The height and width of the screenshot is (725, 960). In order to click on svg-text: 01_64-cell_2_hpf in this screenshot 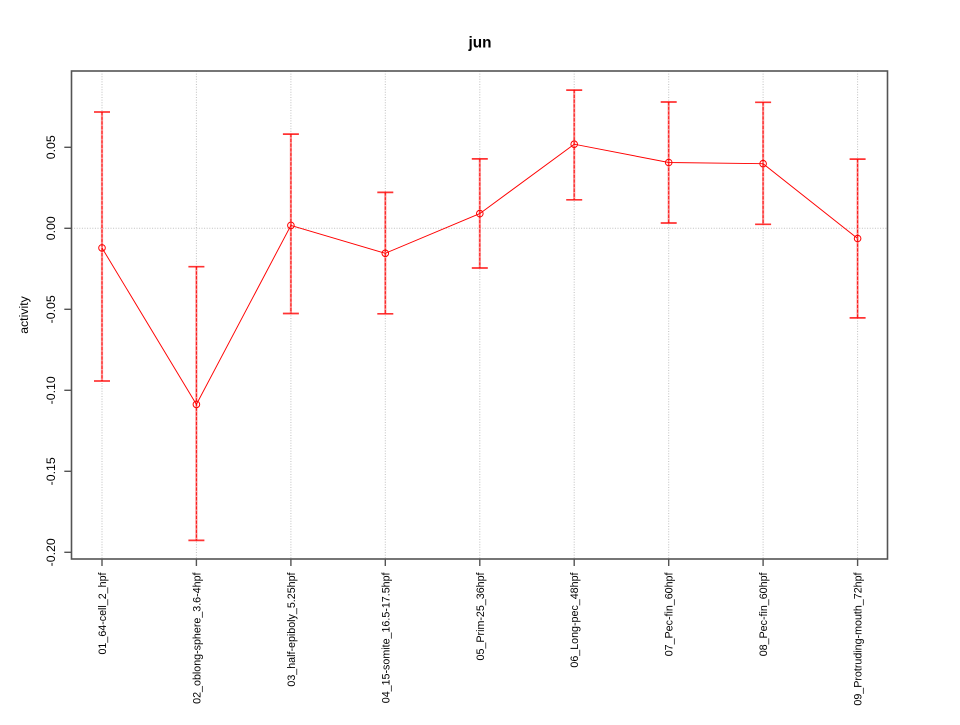, I will do `click(103, 613)`.